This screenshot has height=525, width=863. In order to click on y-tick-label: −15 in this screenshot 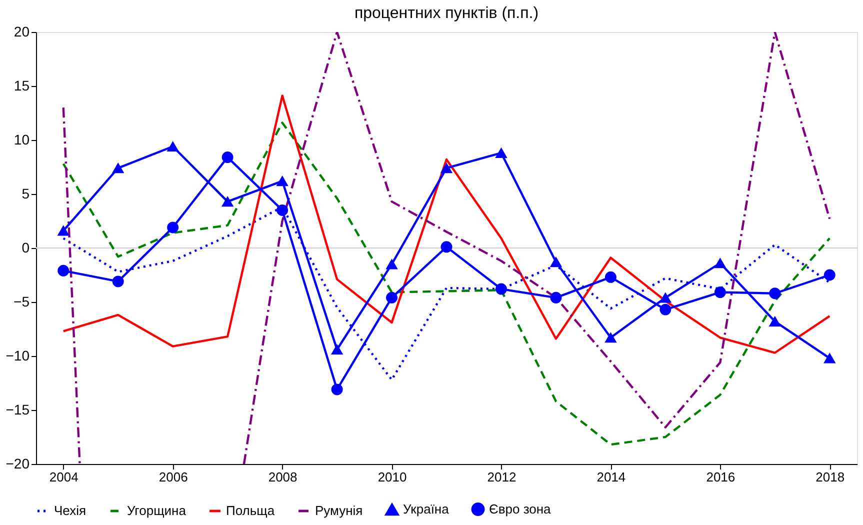, I will do `click(18, 410)`.